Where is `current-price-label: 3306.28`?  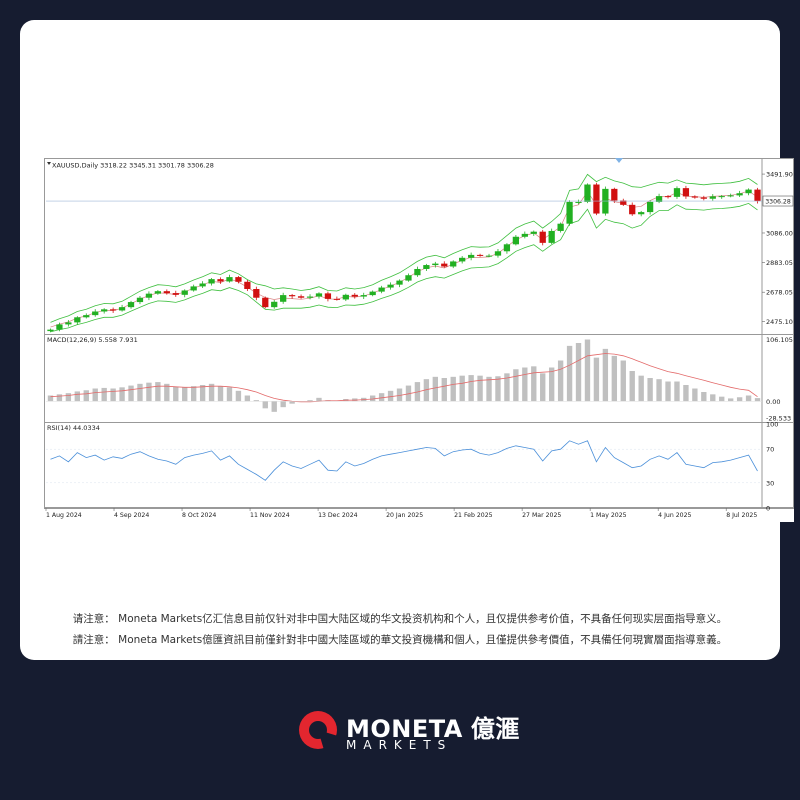
current-price-label: 3306.28 is located at coordinates (778, 202).